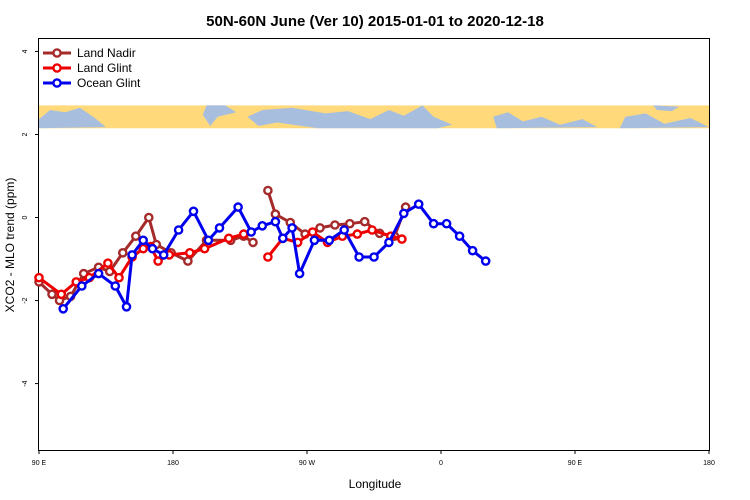  I want to click on x-tick-label: 90 W, so click(307, 463).